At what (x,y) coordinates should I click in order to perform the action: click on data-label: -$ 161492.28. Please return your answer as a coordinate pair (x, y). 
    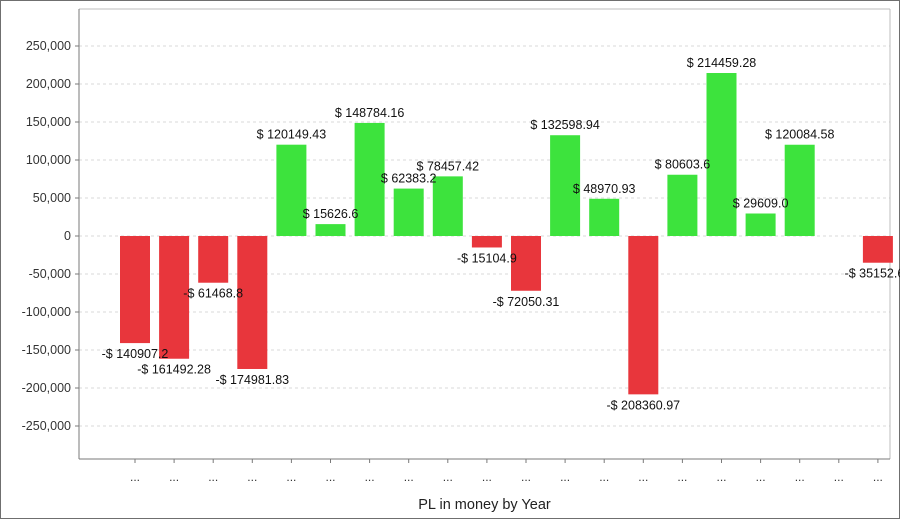
    Looking at the image, I should click on (174, 370).